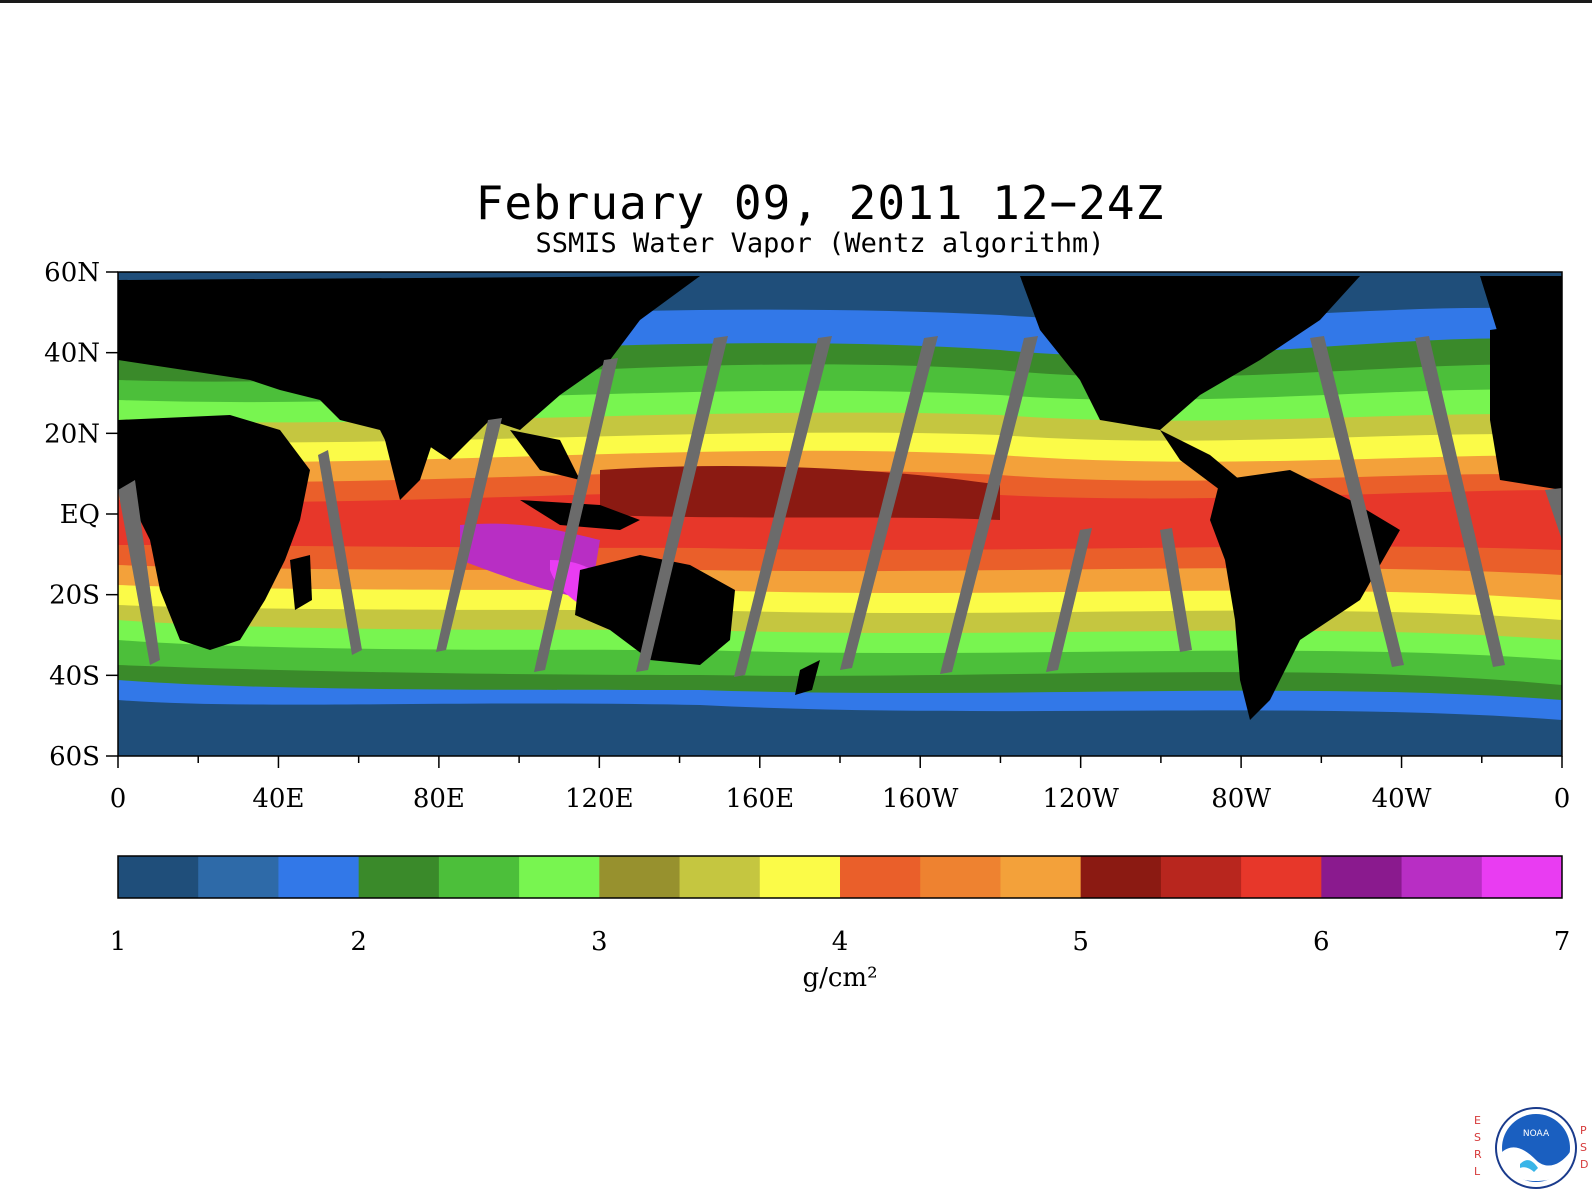 Image resolution: width=1592 pixels, height=1196 pixels. I want to click on lat-tick-label: 20S, so click(74, 596).